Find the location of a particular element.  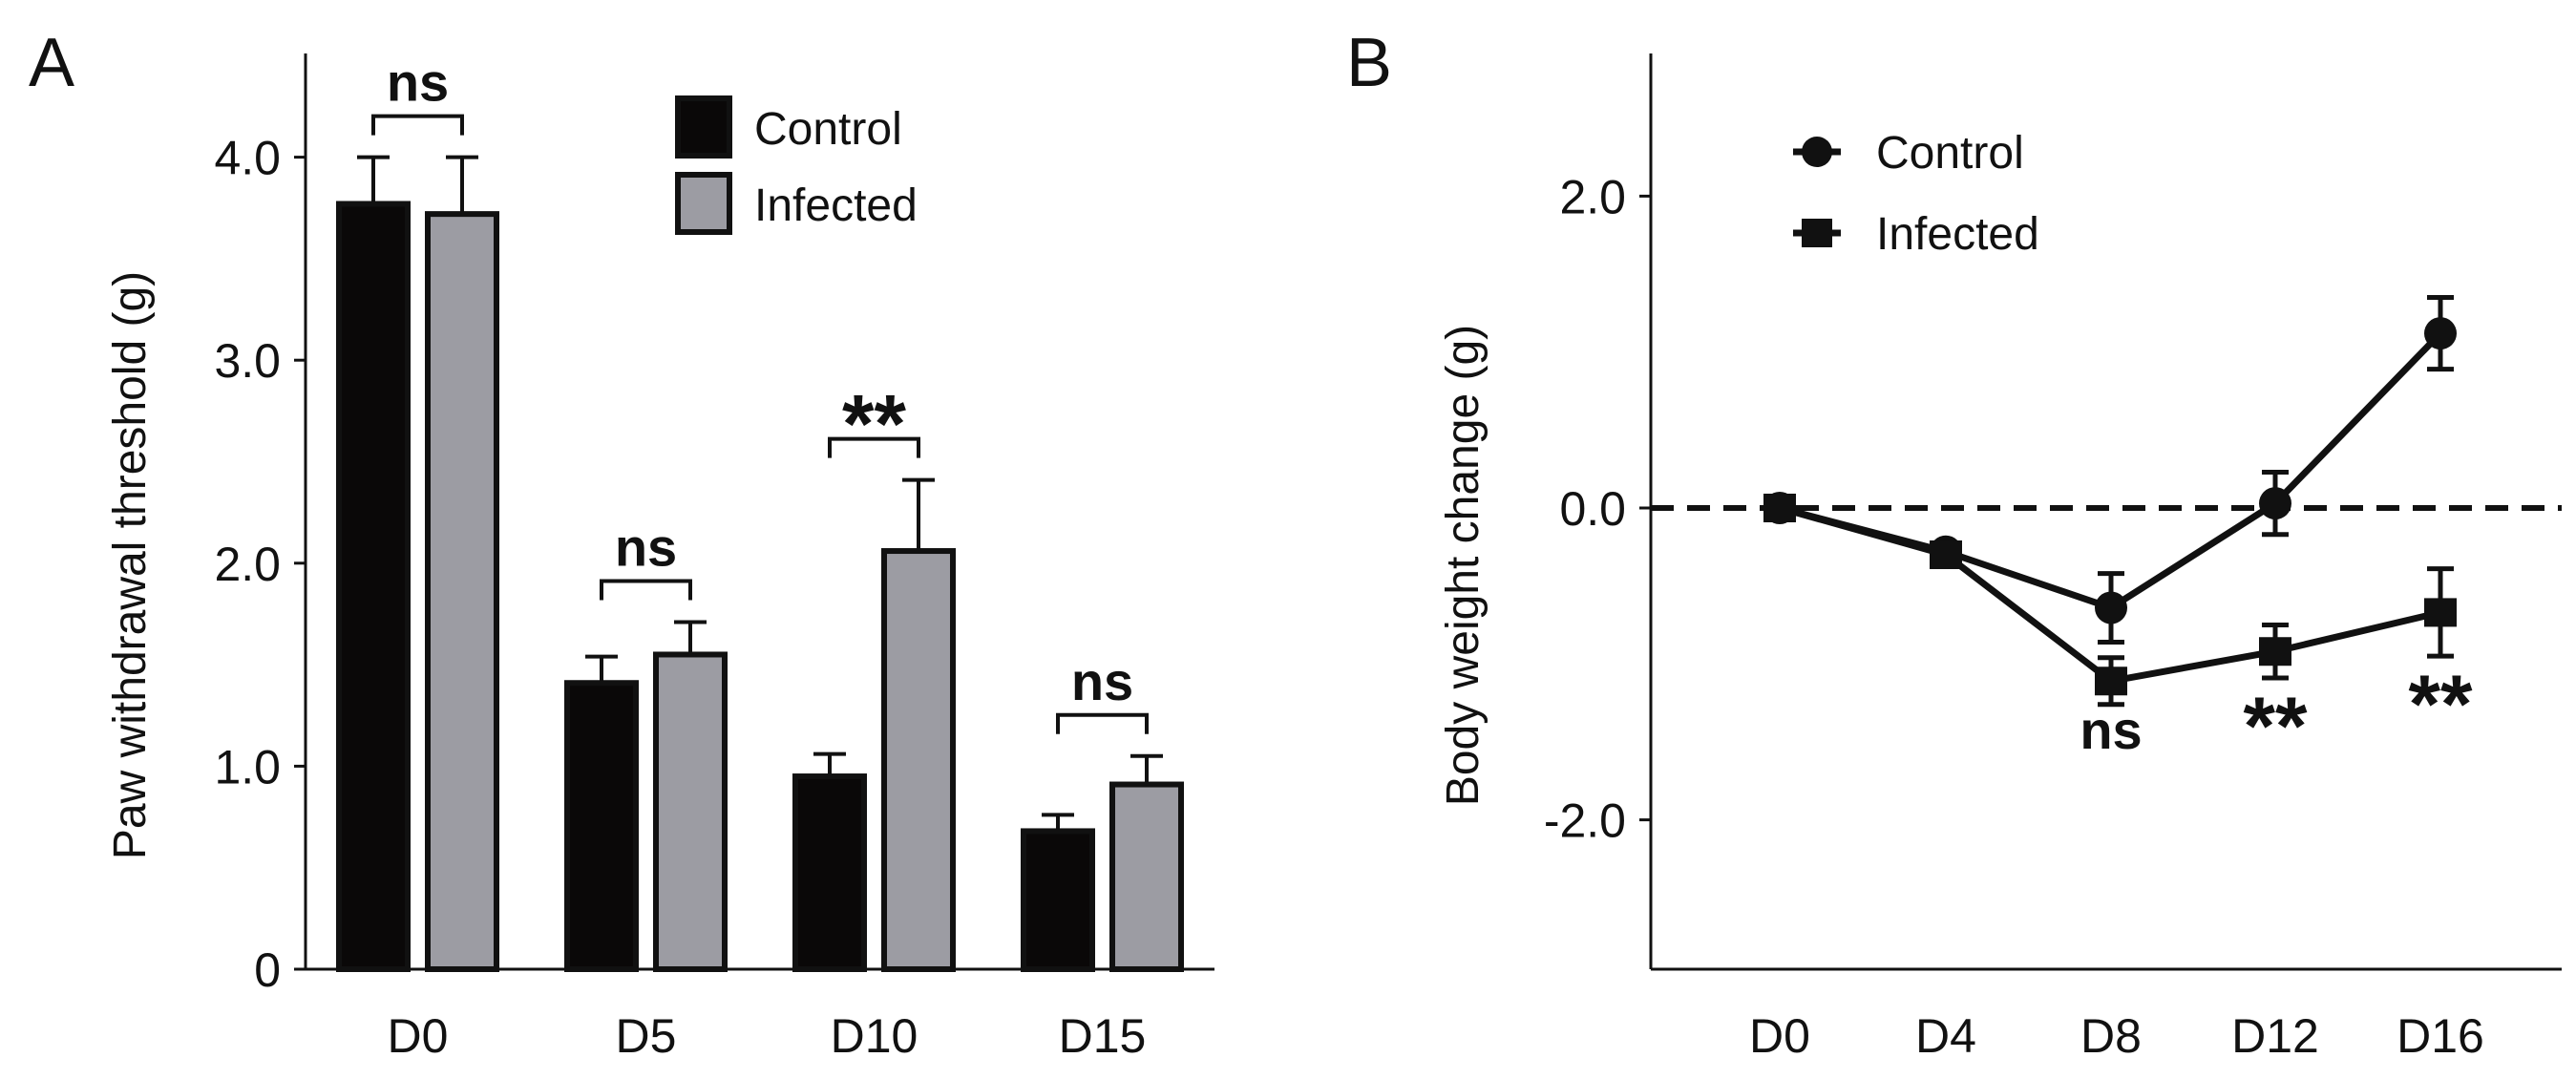

y-tick-label-a: 1.0 is located at coordinates (247, 766).